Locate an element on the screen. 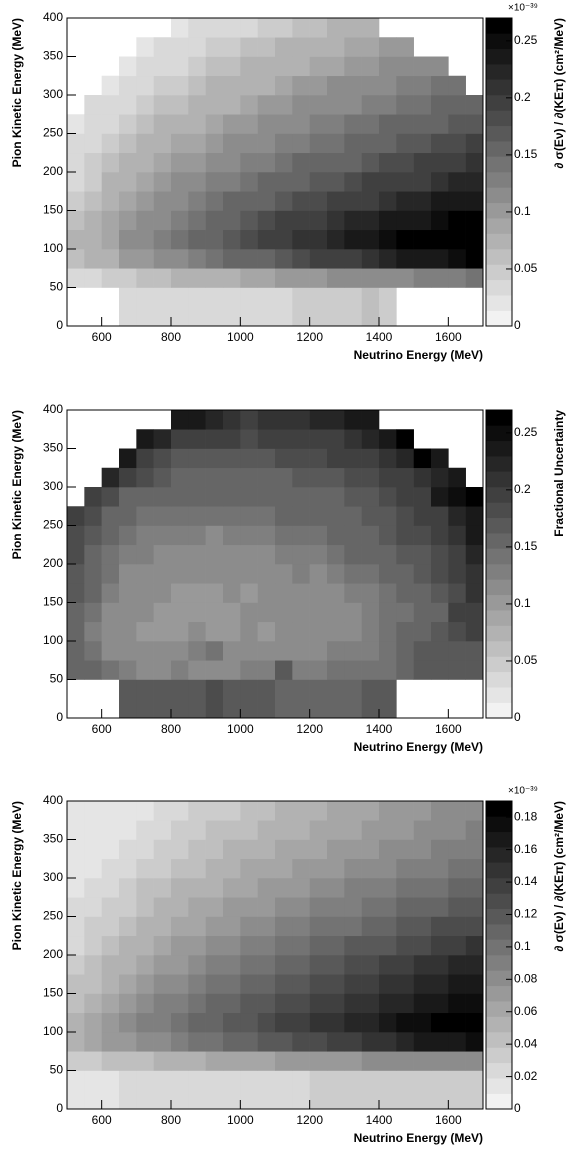  y-tick-label: 300 is located at coordinates (53, 486).